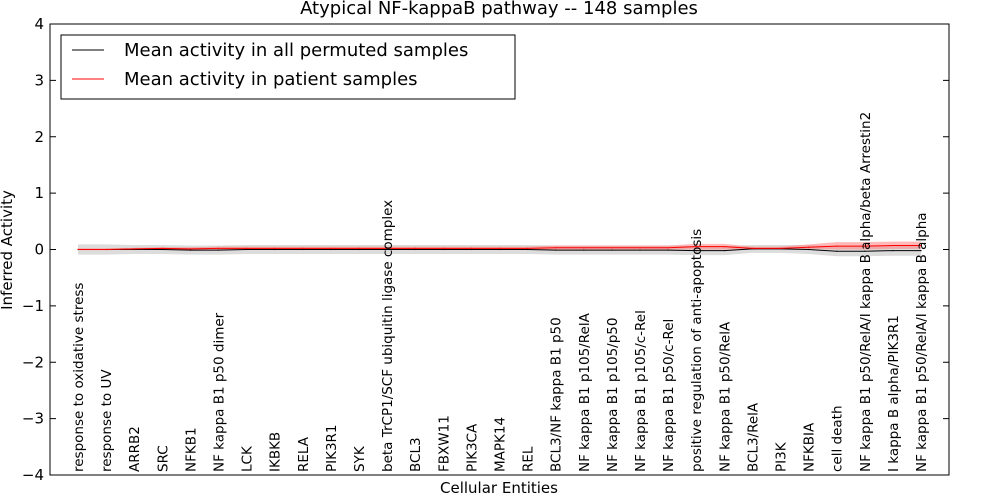 The image size is (1000, 500). What do you see at coordinates (304, 454) in the screenshot?
I see `x-tick-label: RELA` at bounding box center [304, 454].